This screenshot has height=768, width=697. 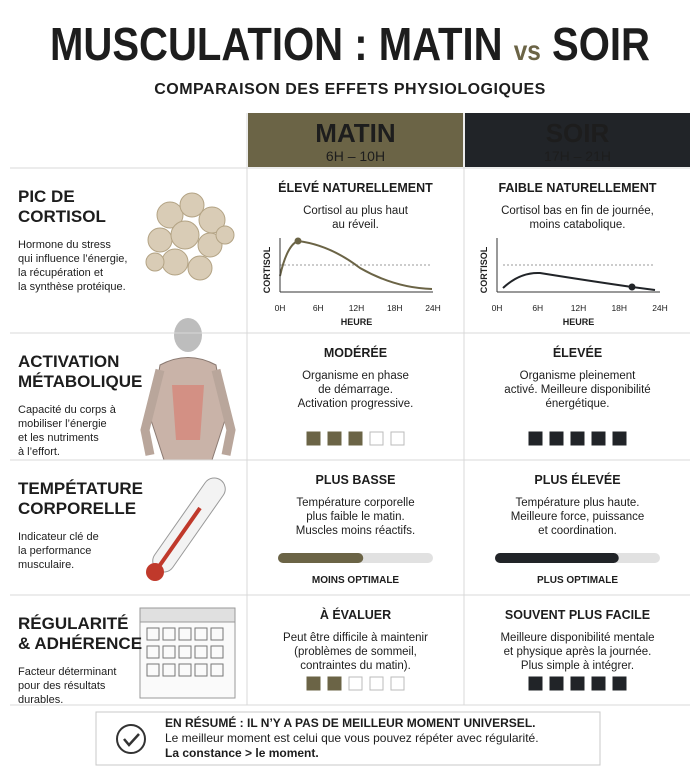 What do you see at coordinates (54, 551) in the screenshot?
I see `row-description: la performance` at bounding box center [54, 551].